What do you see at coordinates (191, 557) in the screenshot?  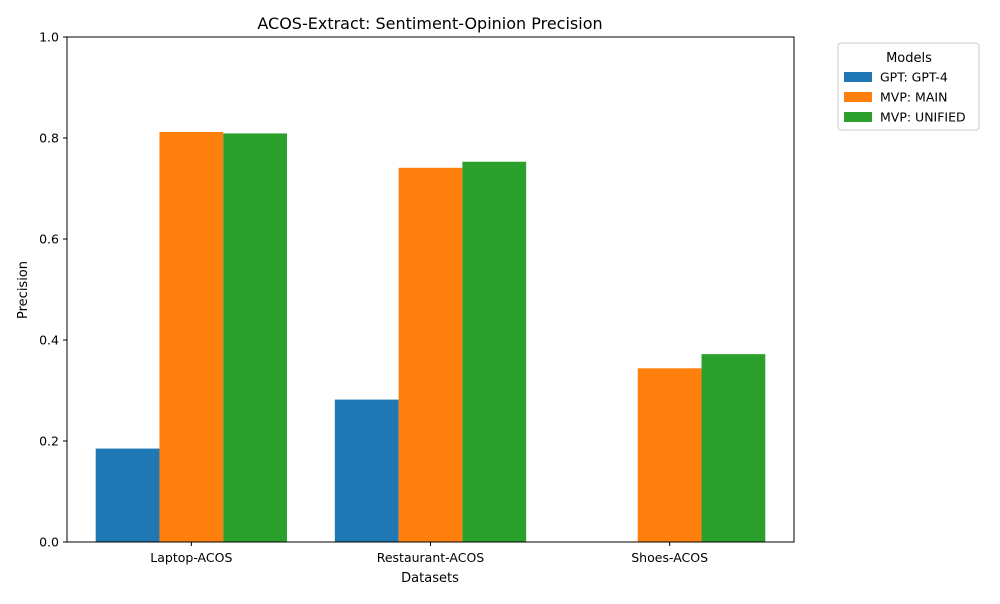 I see `x-tick-label: Laptop-ACOS` at bounding box center [191, 557].